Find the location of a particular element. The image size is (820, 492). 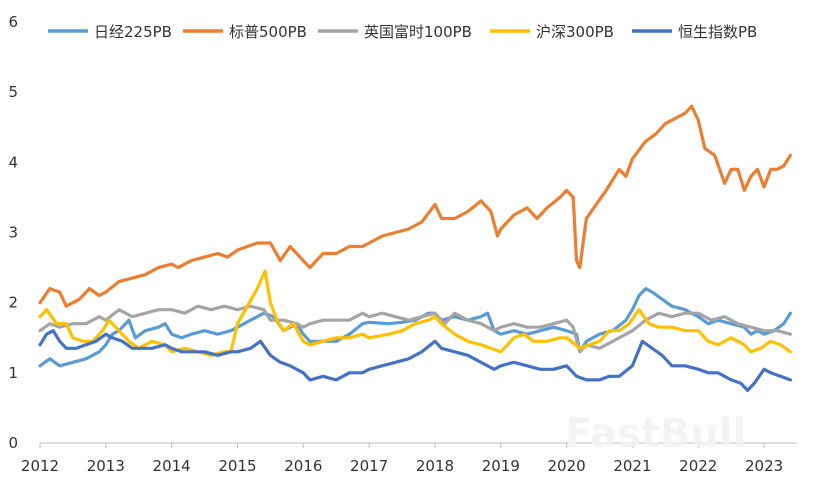

x-tick-label: 2019 is located at coordinates (501, 466).